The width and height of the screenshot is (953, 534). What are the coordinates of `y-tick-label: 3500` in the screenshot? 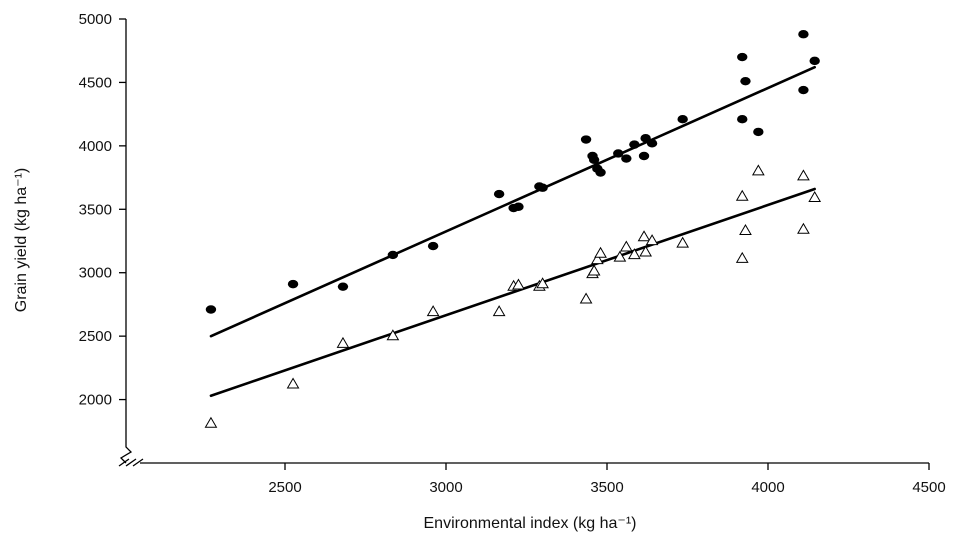 It's located at (95, 209).